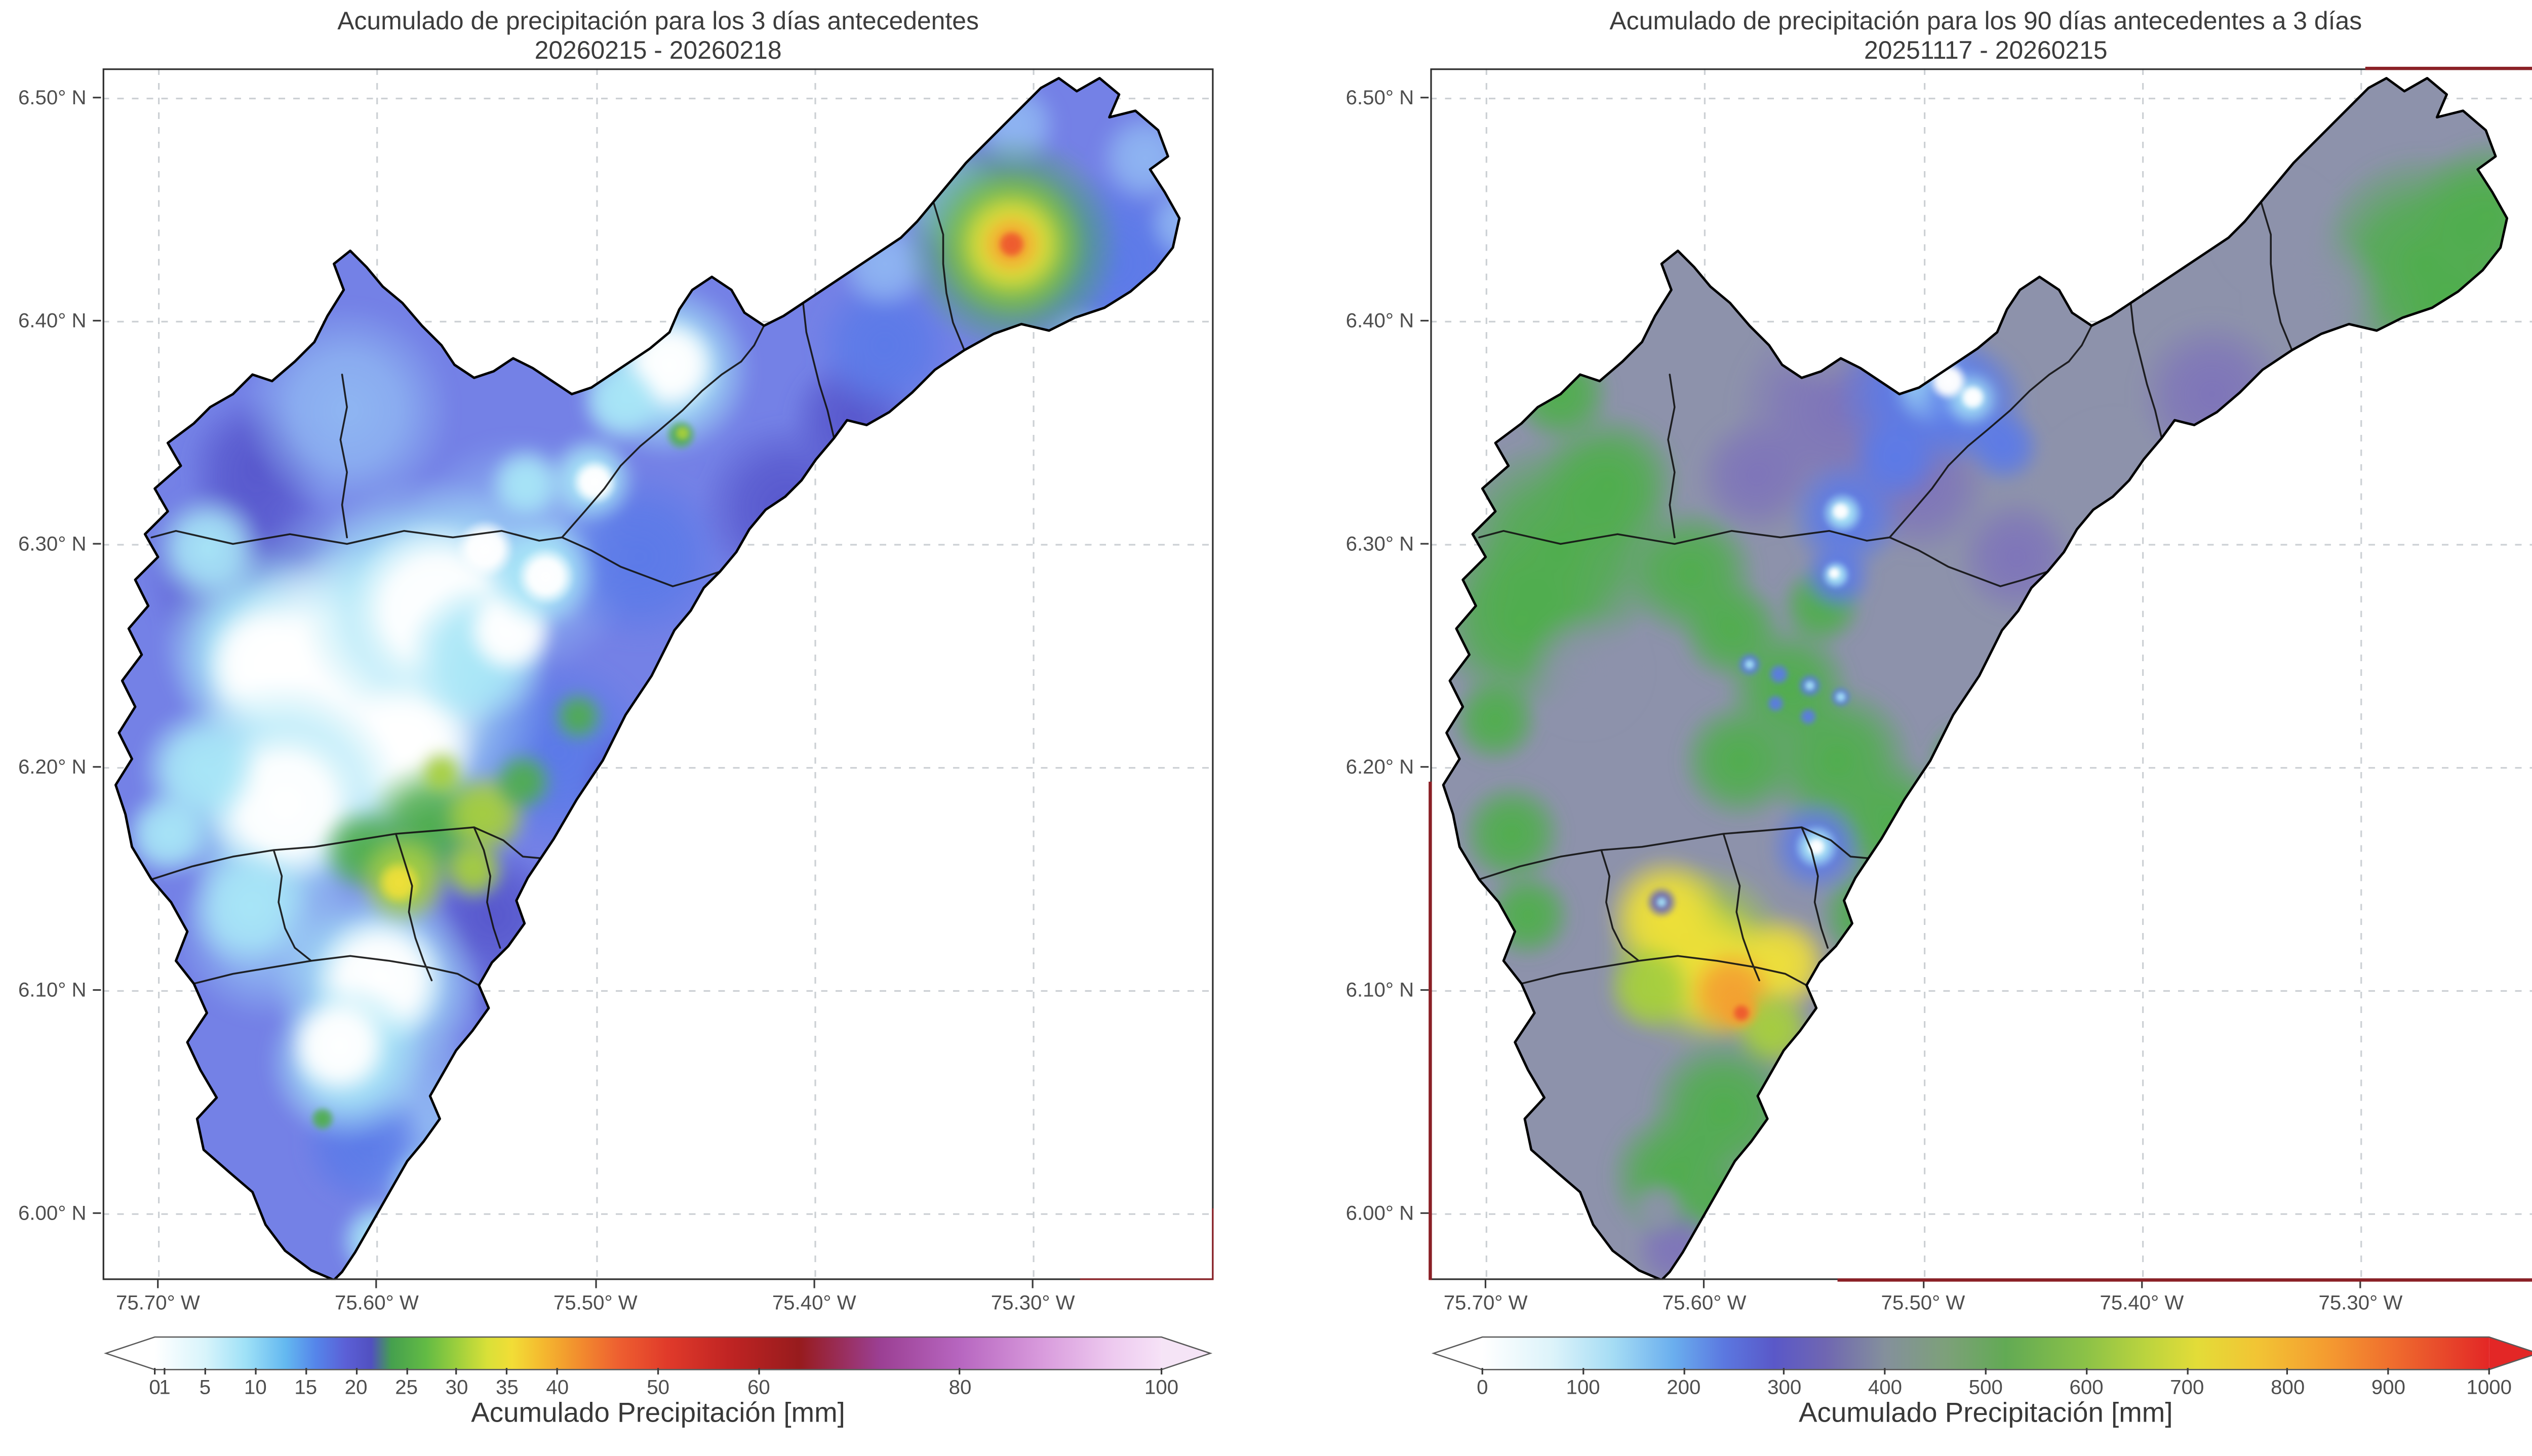 The width and height of the screenshot is (2532, 1456). I want to click on x-tick-label: 75.50° W, so click(595, 1302).